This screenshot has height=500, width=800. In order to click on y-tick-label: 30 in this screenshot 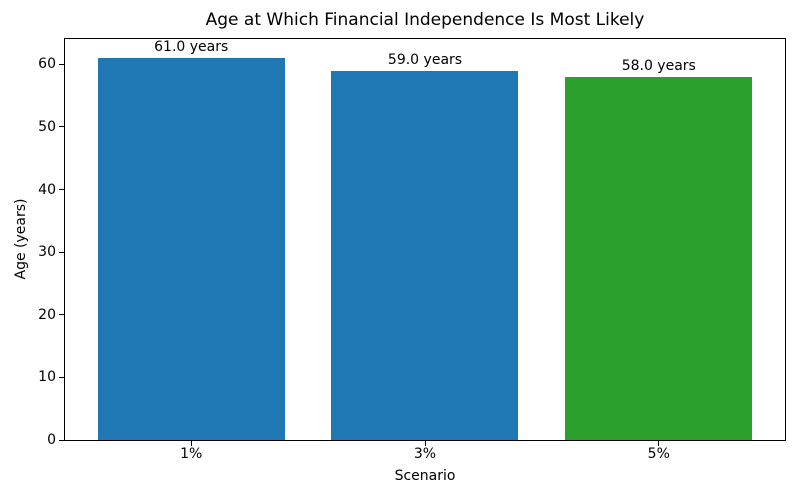, I will do `click(47, 252)`.